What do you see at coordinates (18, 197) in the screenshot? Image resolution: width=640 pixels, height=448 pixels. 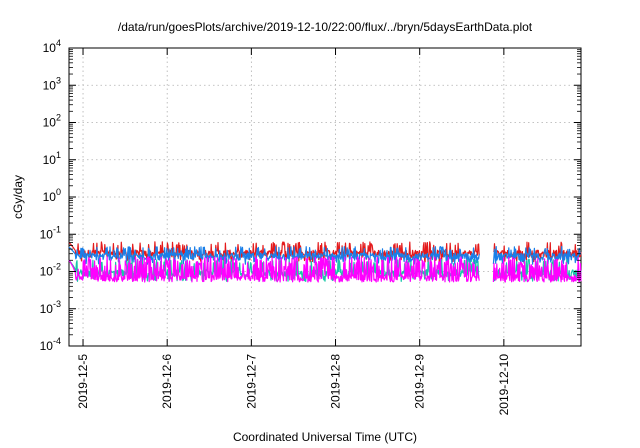 I see `y-axis-label: cGy/day` at bounding box center [18, 197].